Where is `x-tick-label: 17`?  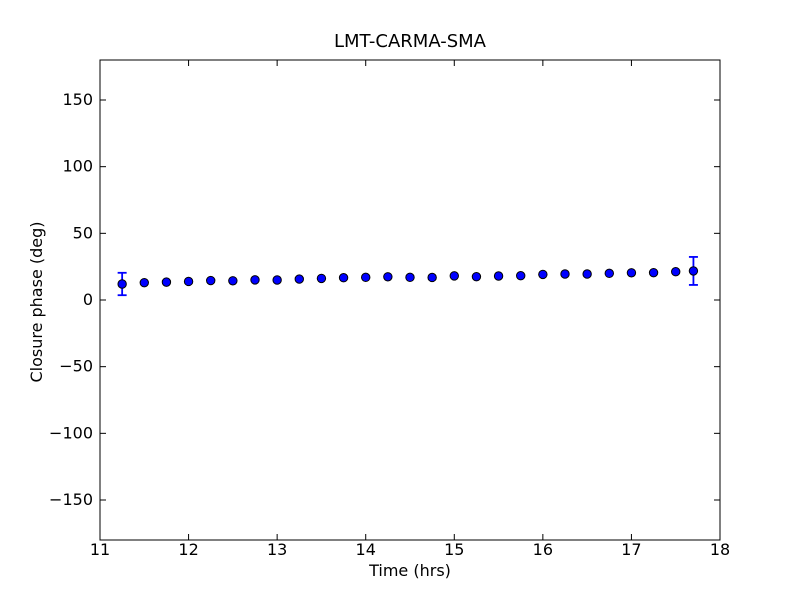 x-tick-label: 17 is located at coordinates (631, 549).